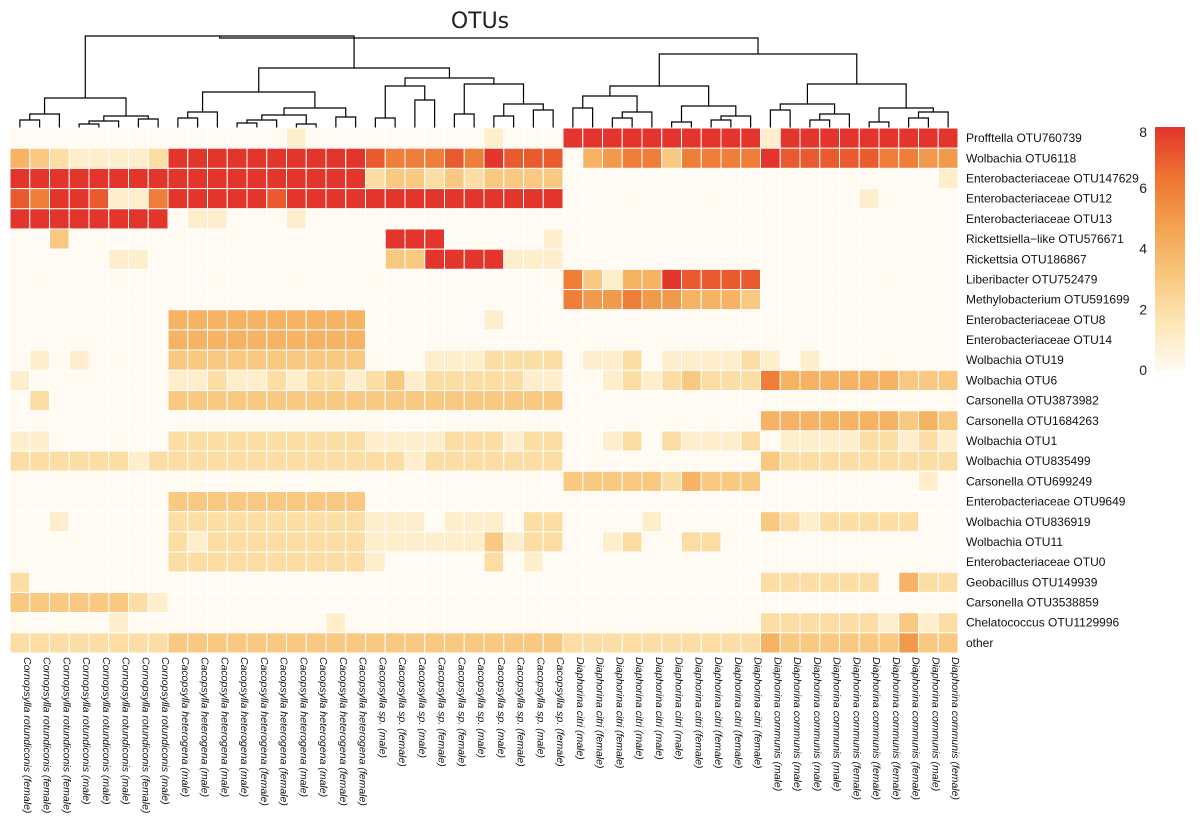 The width and height of the screenshot is (1200, 835). I want to click on row-label: Wolbachia OTU6, so click(1011, 380).